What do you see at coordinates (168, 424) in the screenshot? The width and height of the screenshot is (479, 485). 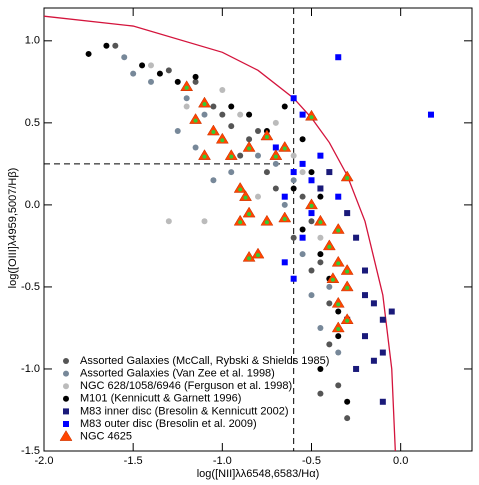 I see `legend-label: M83 outer disc (Bresolin et al. 2009)` at bounding box center [168, 424].